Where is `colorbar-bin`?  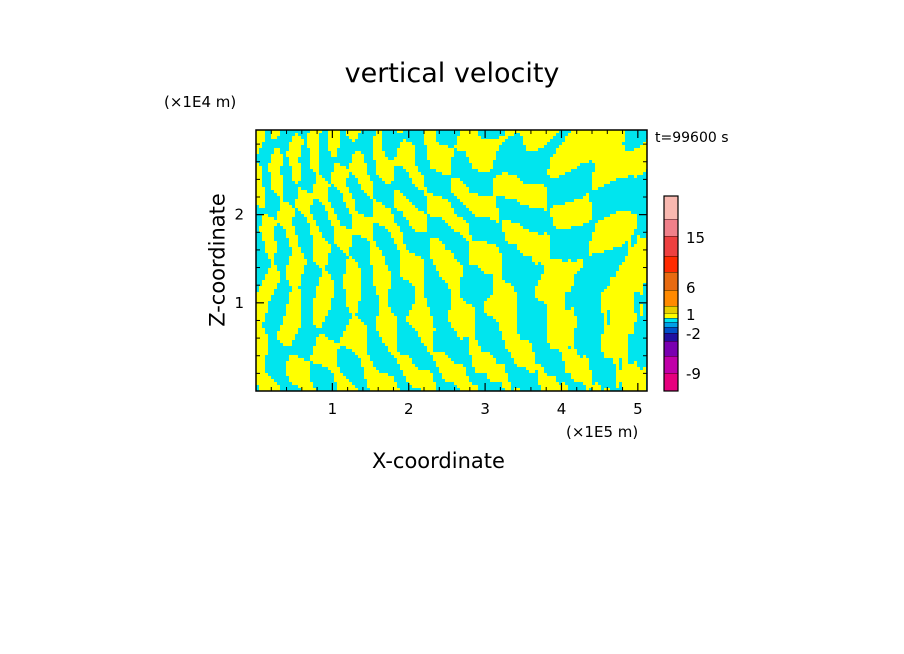 colorbar-bin is located at coordinates (671, 330).